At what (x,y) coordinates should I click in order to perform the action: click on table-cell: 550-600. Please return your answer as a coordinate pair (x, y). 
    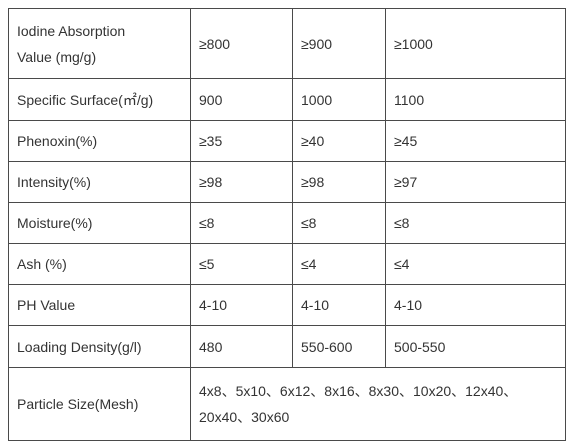
    Looking at the image, I should click on (339, 346).